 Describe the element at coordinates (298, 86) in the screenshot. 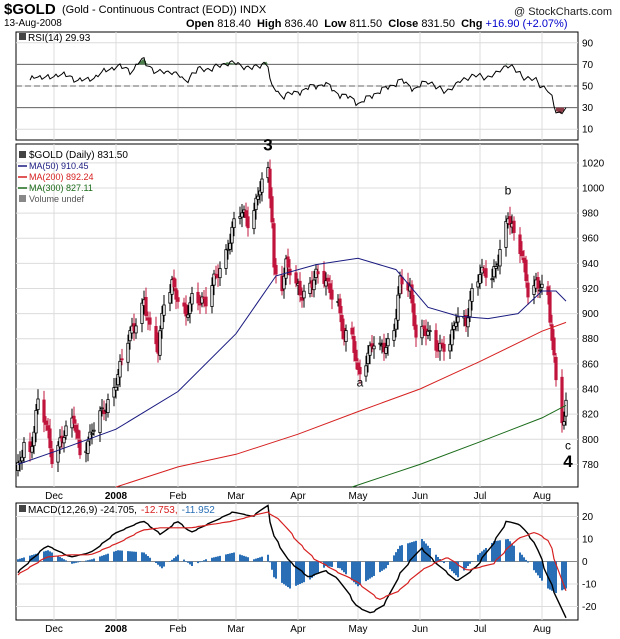

I see `rsi-line` at that location.